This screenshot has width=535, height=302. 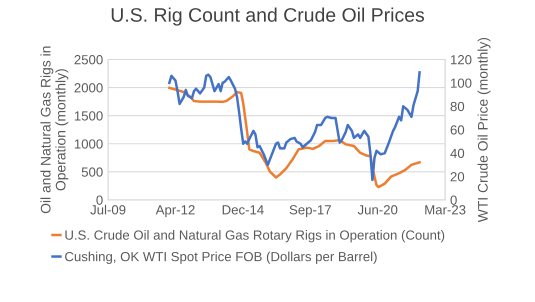 I want to click on x-tick-label: Jul-09, so click(x=108, y=209).